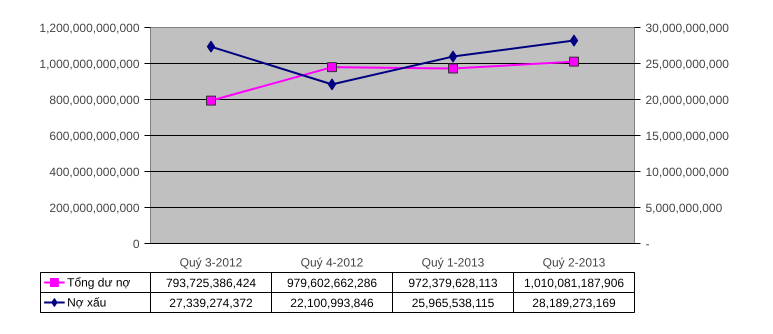 Image resolution: width=773 pixels, height=334 pixels. Describe the element at coordinates (94, 172) in the screenshot. I see `y-tick-label: 400,000,000,000` at that location.